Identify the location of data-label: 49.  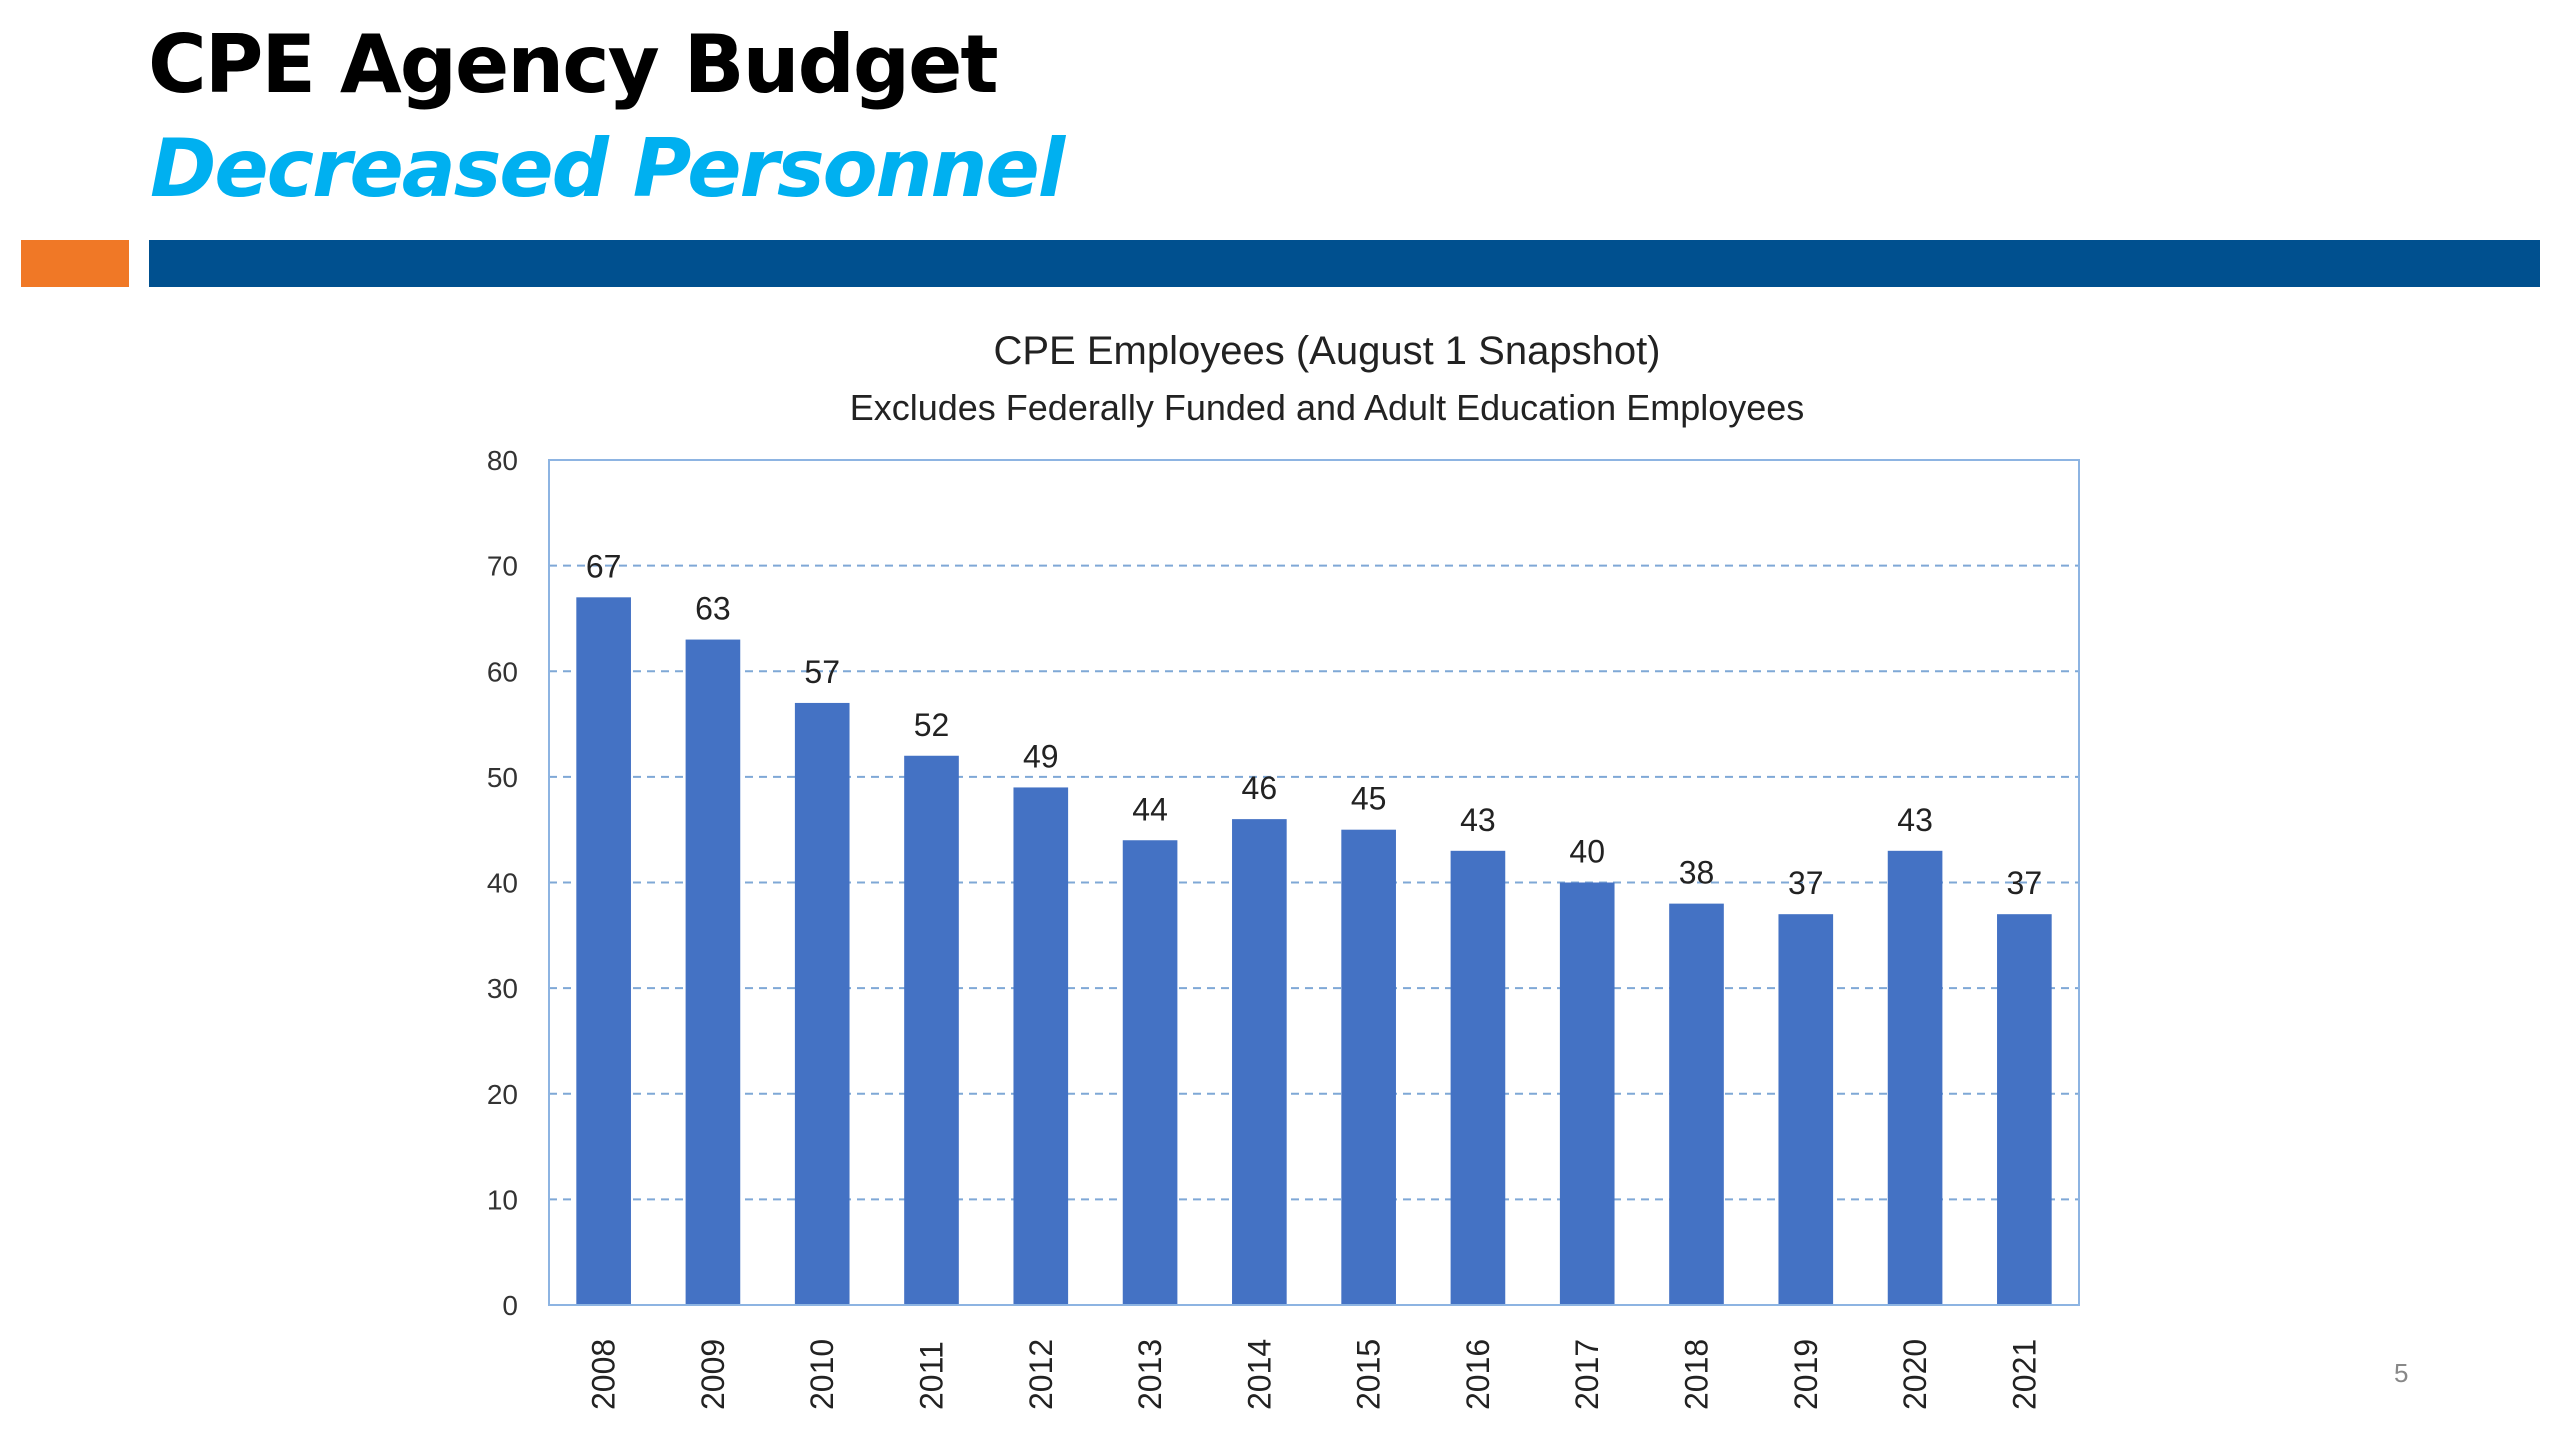
(1041, 756).